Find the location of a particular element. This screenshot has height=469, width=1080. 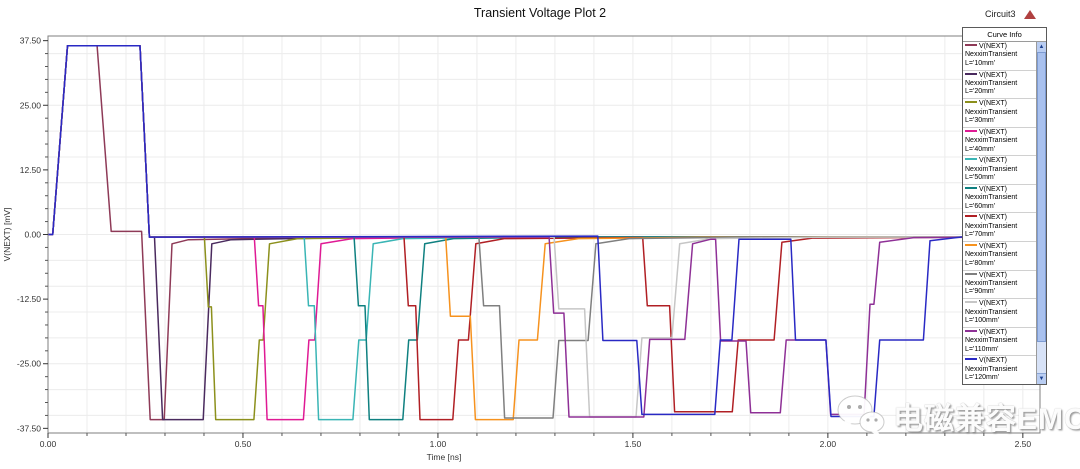

legend-entry-L70mm: V(NEXT) NexximTransient L='70mm' is located at coordinates (999, 228).